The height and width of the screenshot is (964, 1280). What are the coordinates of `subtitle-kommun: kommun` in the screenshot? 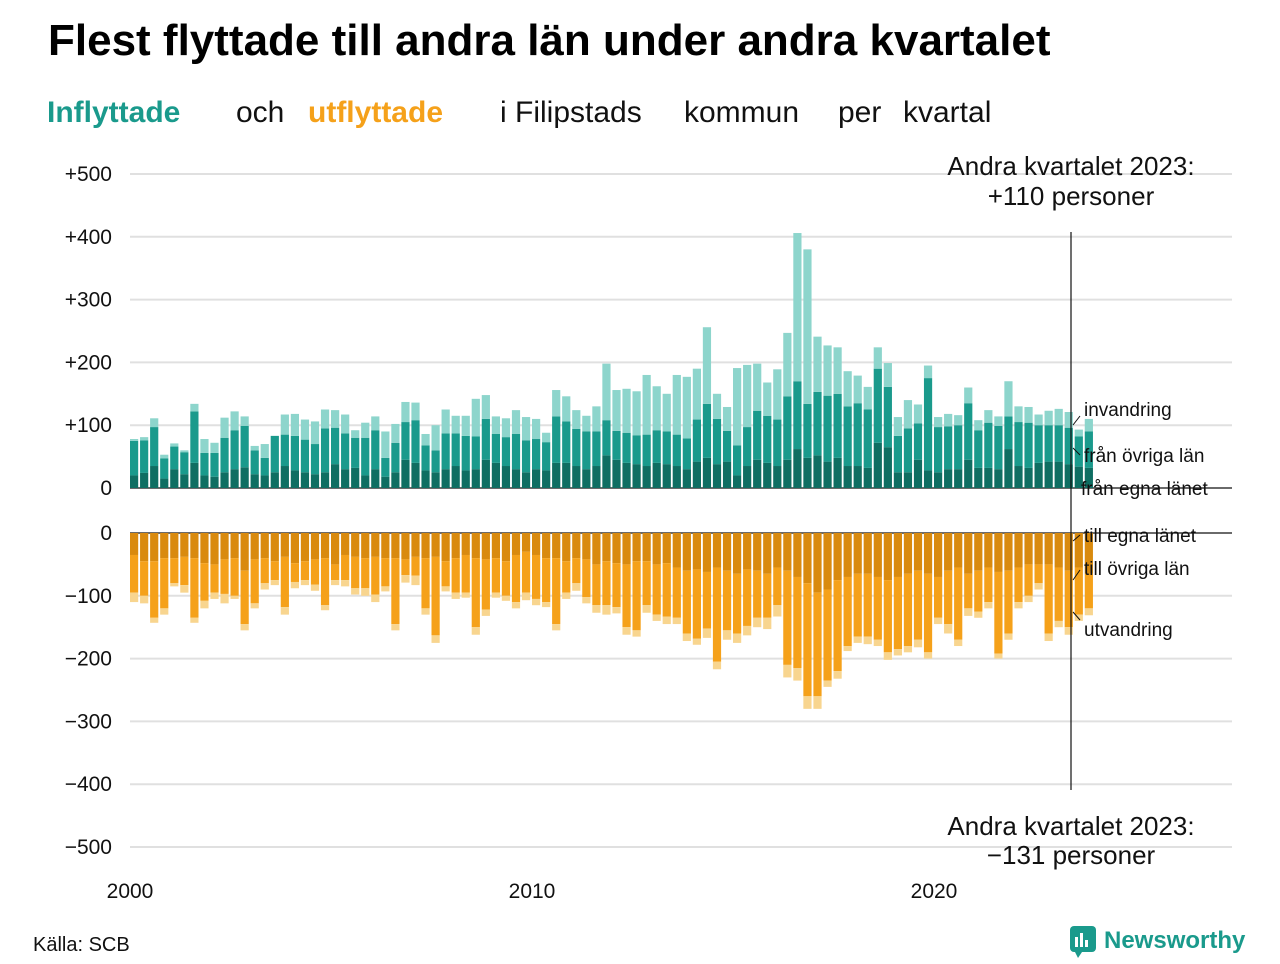 It's located at (741, 112).